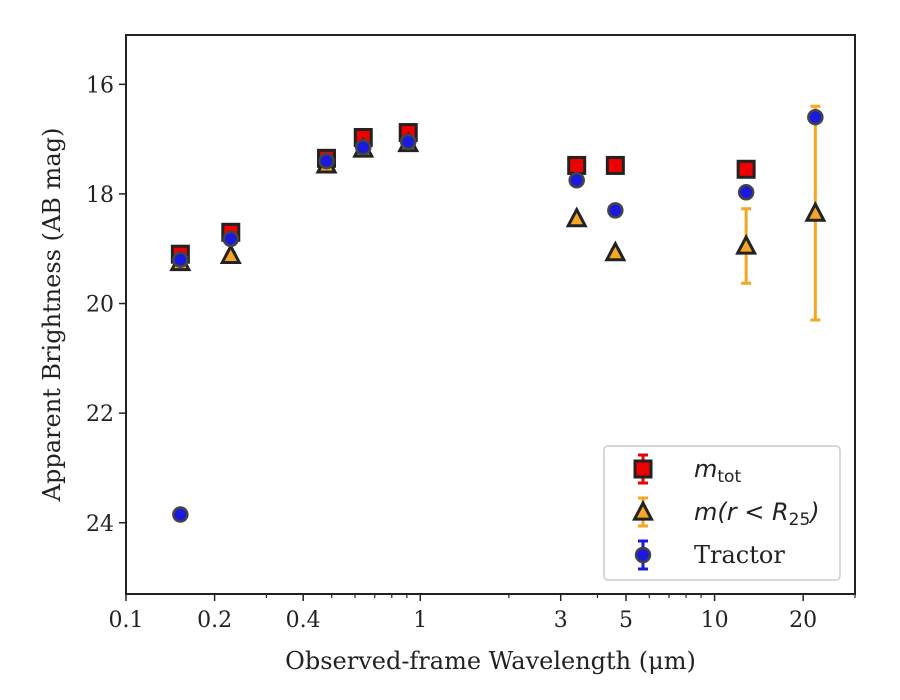 Image resolution: width=900 pixels, height=700 pixels. What do you see at coordinates (687, 470) in the screenshot?
I see `legend-entry-1: mtot` at bounding box center [687, 470].